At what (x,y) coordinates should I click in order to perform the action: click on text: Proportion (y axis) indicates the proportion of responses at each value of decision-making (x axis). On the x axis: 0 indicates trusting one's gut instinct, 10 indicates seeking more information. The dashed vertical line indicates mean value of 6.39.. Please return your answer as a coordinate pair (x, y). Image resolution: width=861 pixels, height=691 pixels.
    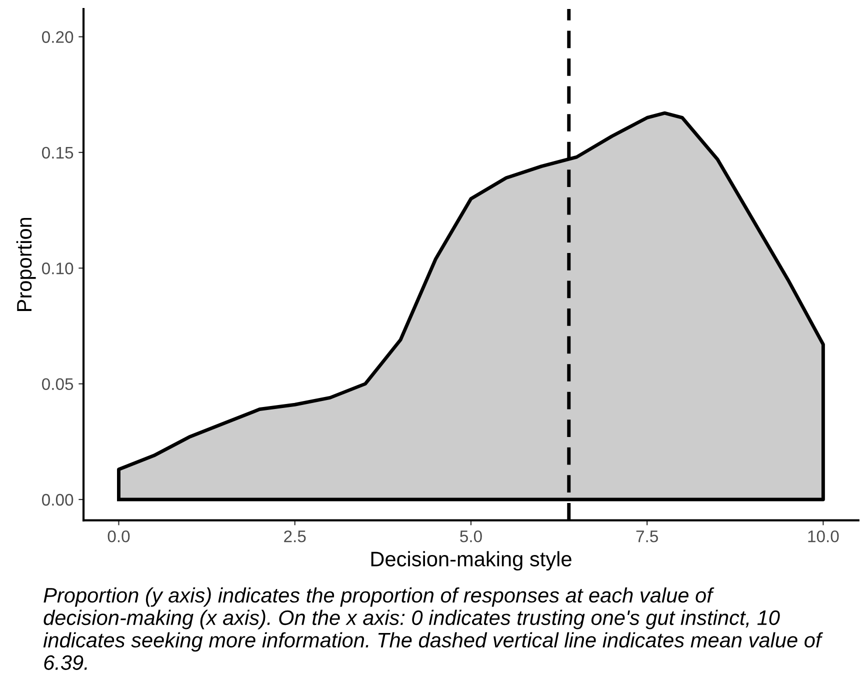
    Looking at the image, I should click on (433, 628).